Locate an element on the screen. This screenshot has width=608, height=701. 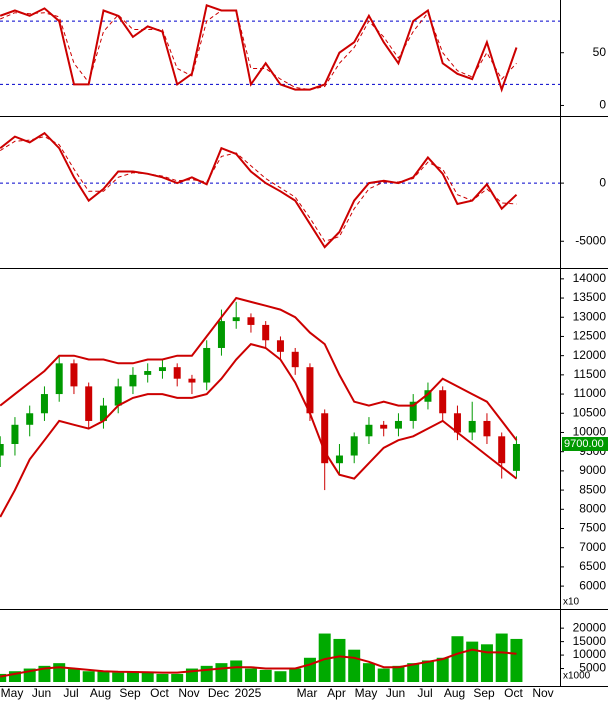
y-tick-label: 10000 is located at coordinates (590, 432).